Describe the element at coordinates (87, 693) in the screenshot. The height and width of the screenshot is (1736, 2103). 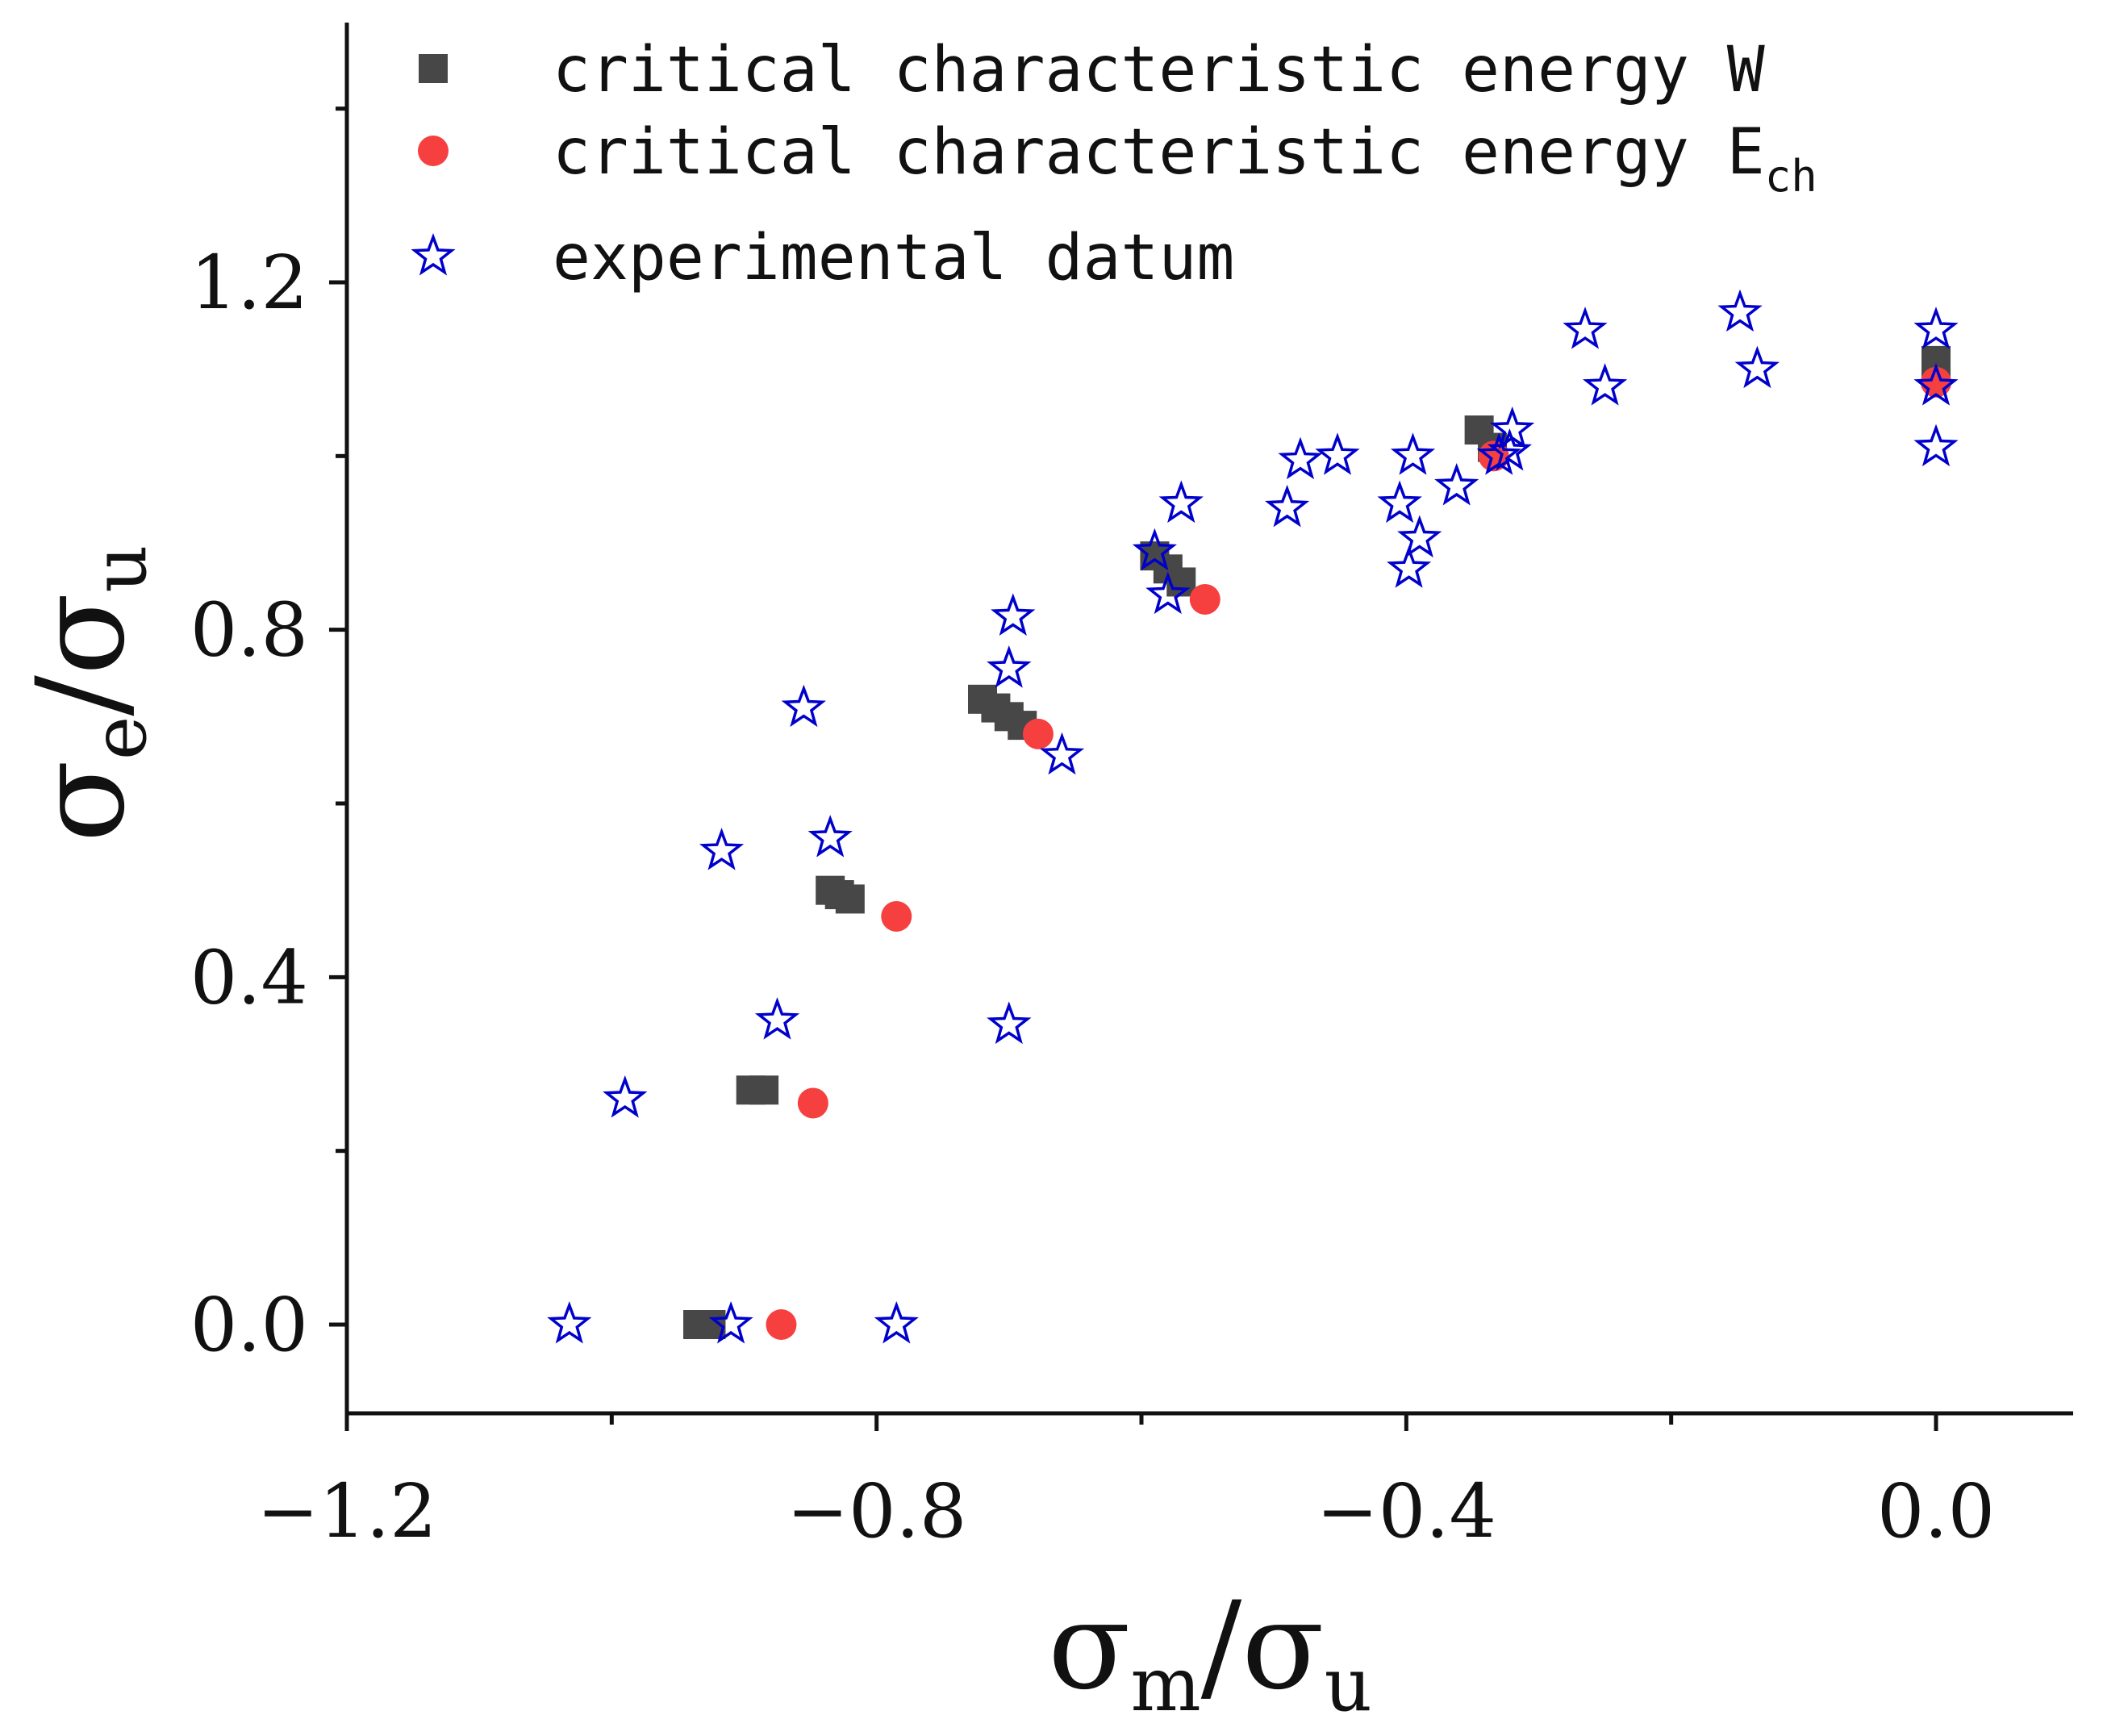
I see `y-axis-label: σe/σu` at that location.